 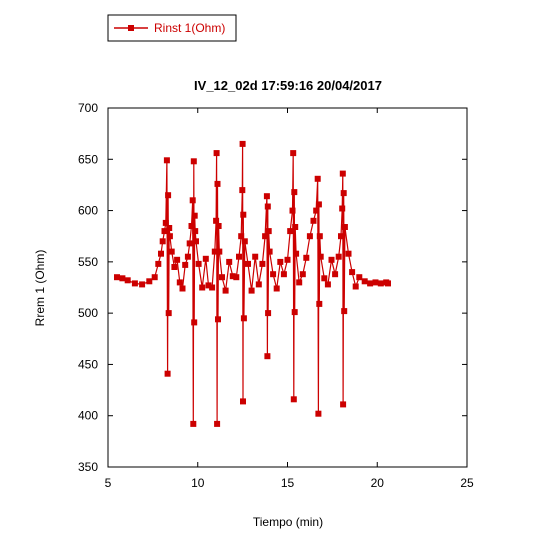 I want to click on x-tick-label: 15, so click(x=288, y=483).